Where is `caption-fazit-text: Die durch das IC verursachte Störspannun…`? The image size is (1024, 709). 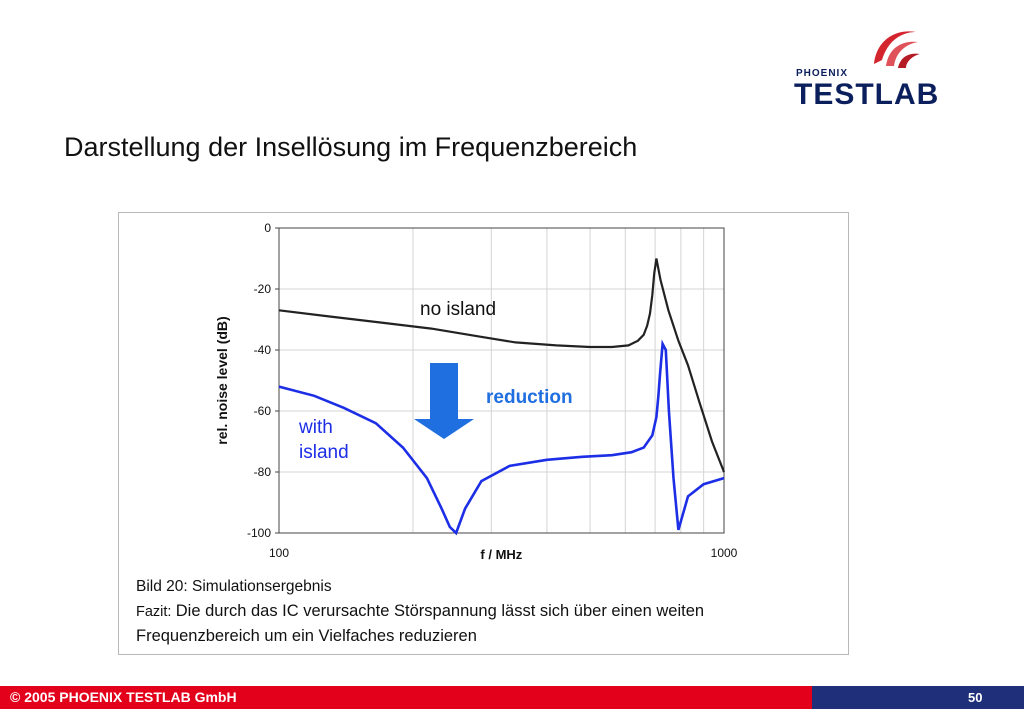
caption-fazit-text: Die durch das IC verursachte Störspannun… is located at coordinates (440, 611).